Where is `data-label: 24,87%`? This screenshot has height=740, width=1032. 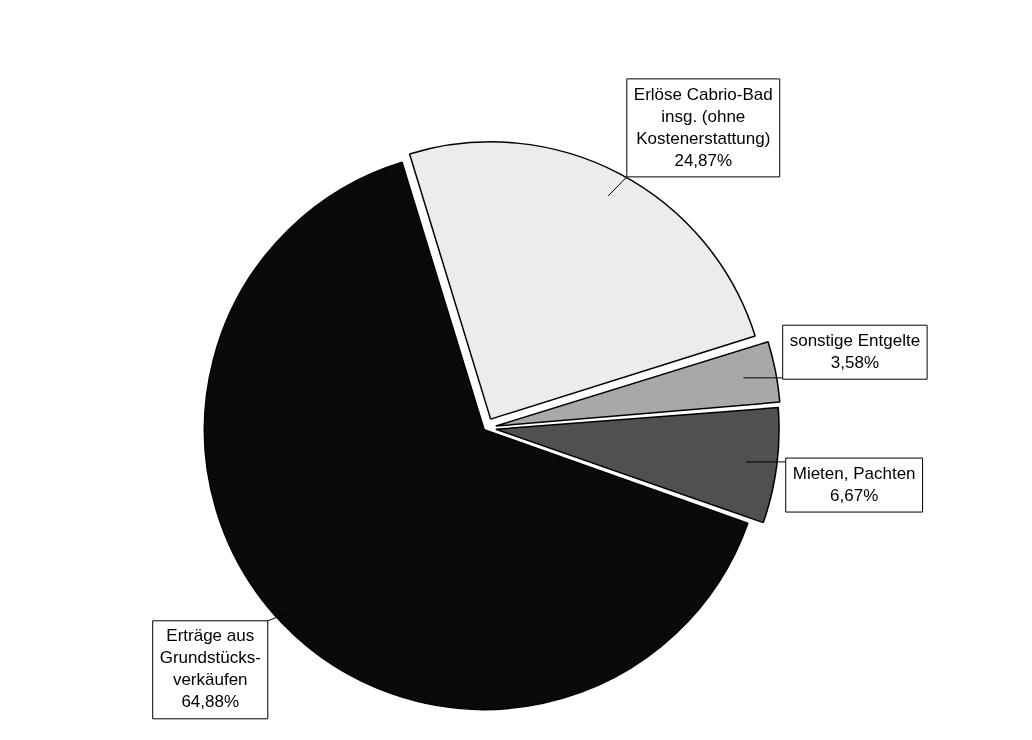
data-label: 24,87% is located at coordinates (703, 160).